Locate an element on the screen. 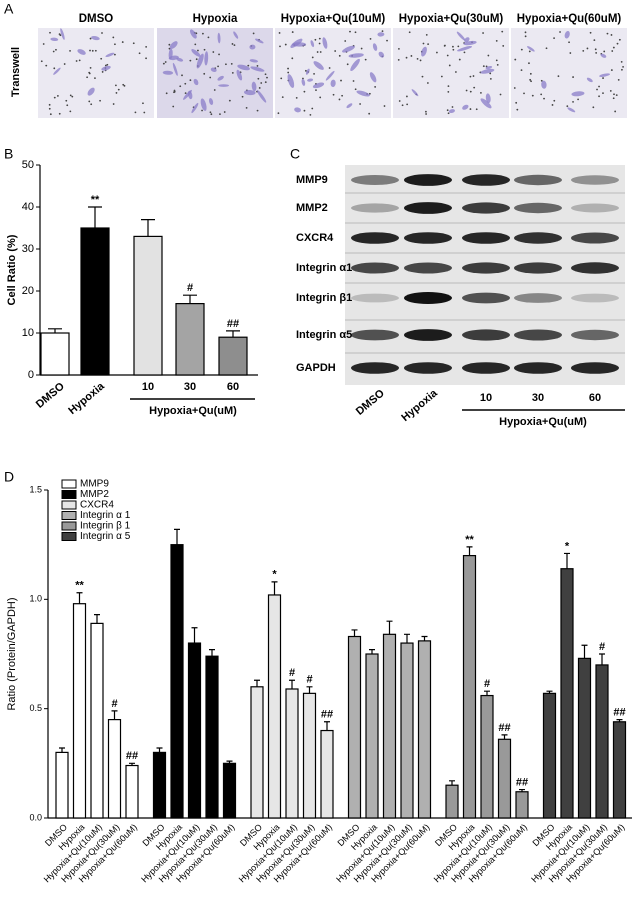  legend-label: Integrin α 5 is located at coordinates (105, 536).